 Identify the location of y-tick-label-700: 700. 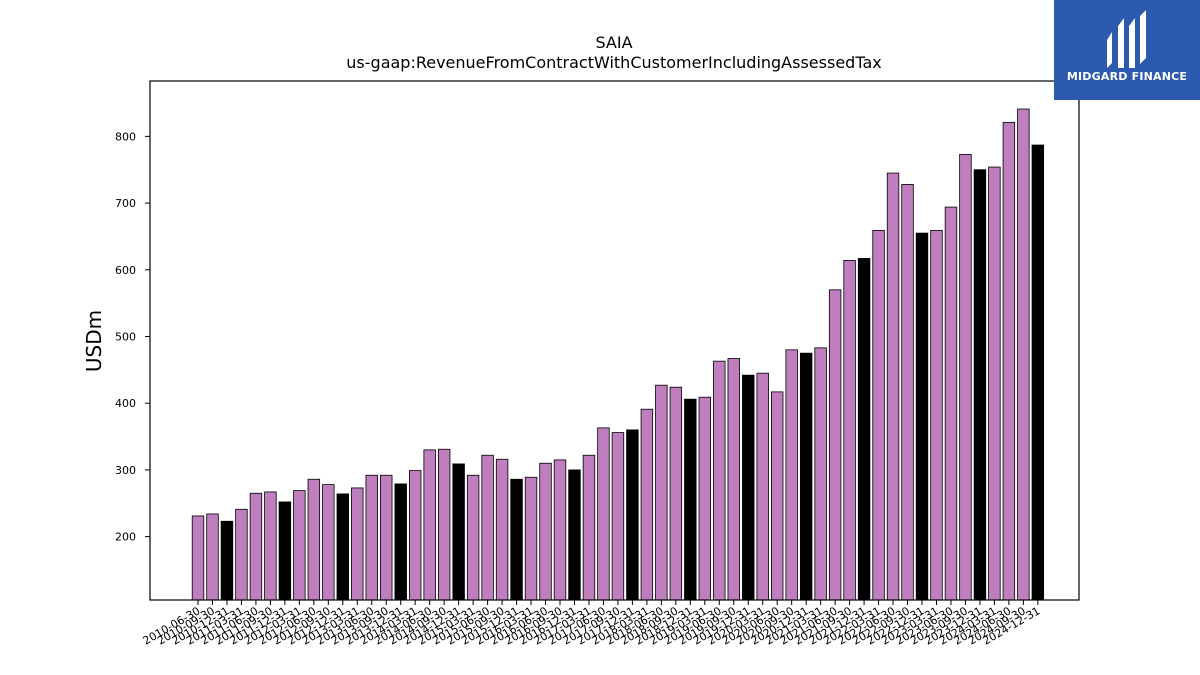
(125, 203).